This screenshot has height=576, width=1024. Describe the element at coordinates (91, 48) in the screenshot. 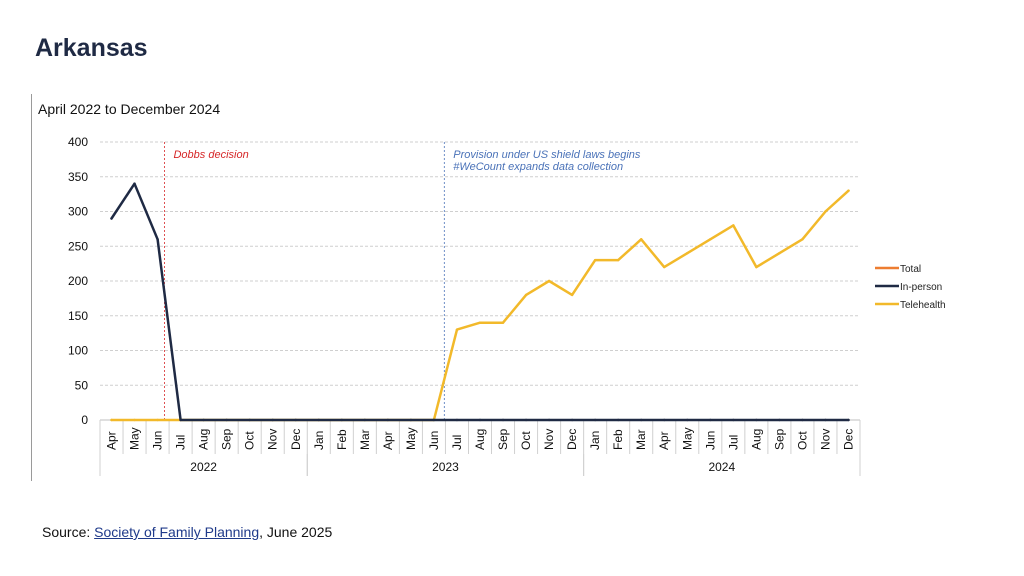

I see `page-title: Arkansas` at that location.